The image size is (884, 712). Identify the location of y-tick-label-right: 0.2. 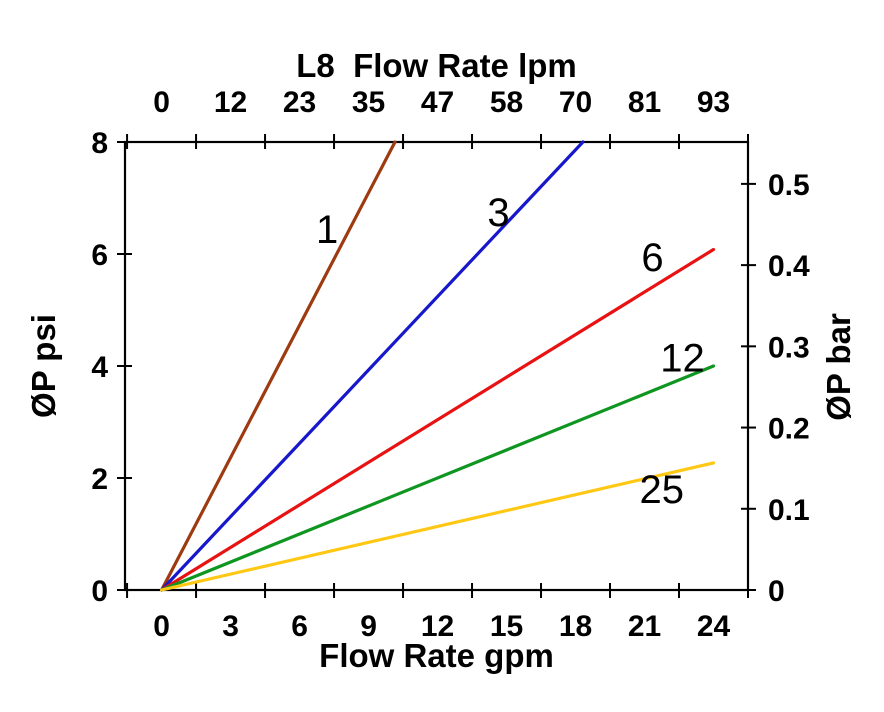
(789, 429).